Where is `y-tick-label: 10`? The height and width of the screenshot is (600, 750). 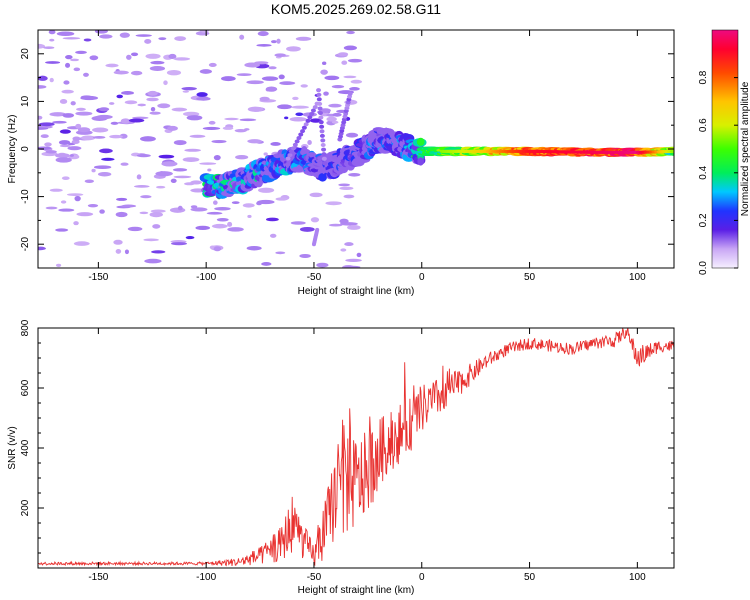
y-tick-label: 10 is located at coordinates (25, 101).